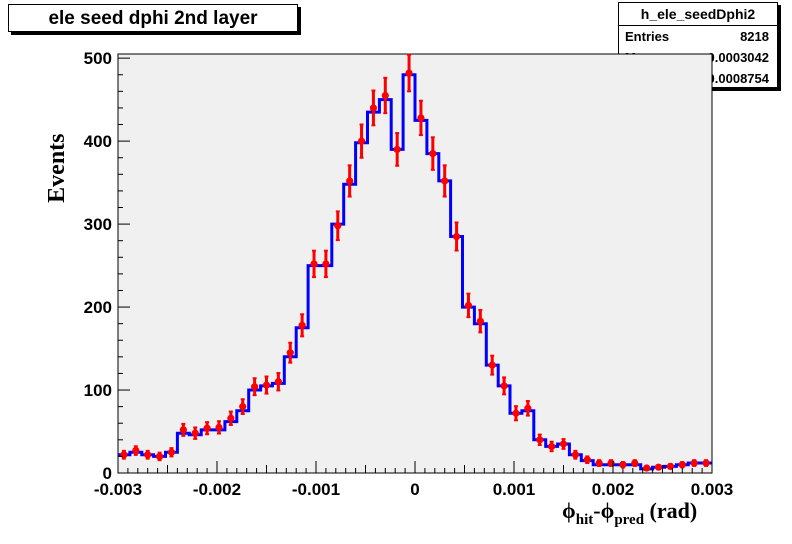 The height and width of the screenshot is (544, 792). Describe the element at coordinates (697, 37) in the screenshot. I see `stats-row-entries: Entries 8218` at that location.